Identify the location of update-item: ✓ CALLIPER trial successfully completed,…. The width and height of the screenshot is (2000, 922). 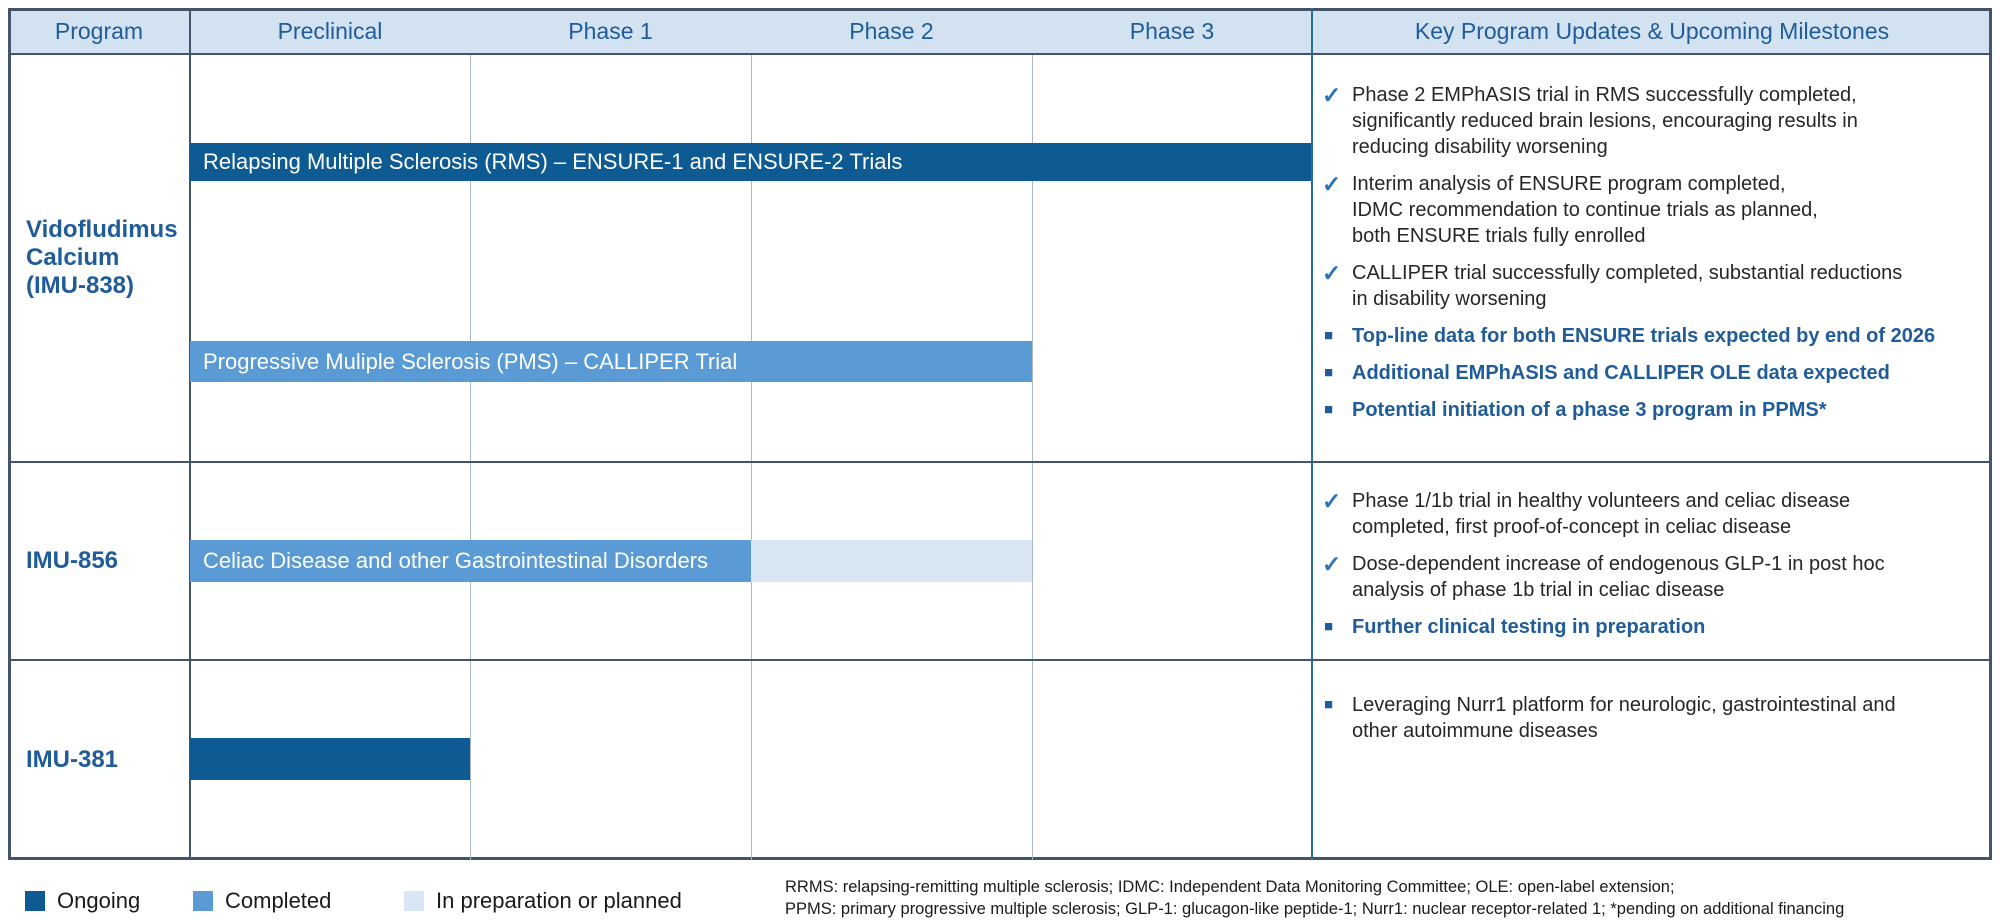
(1652, 286).